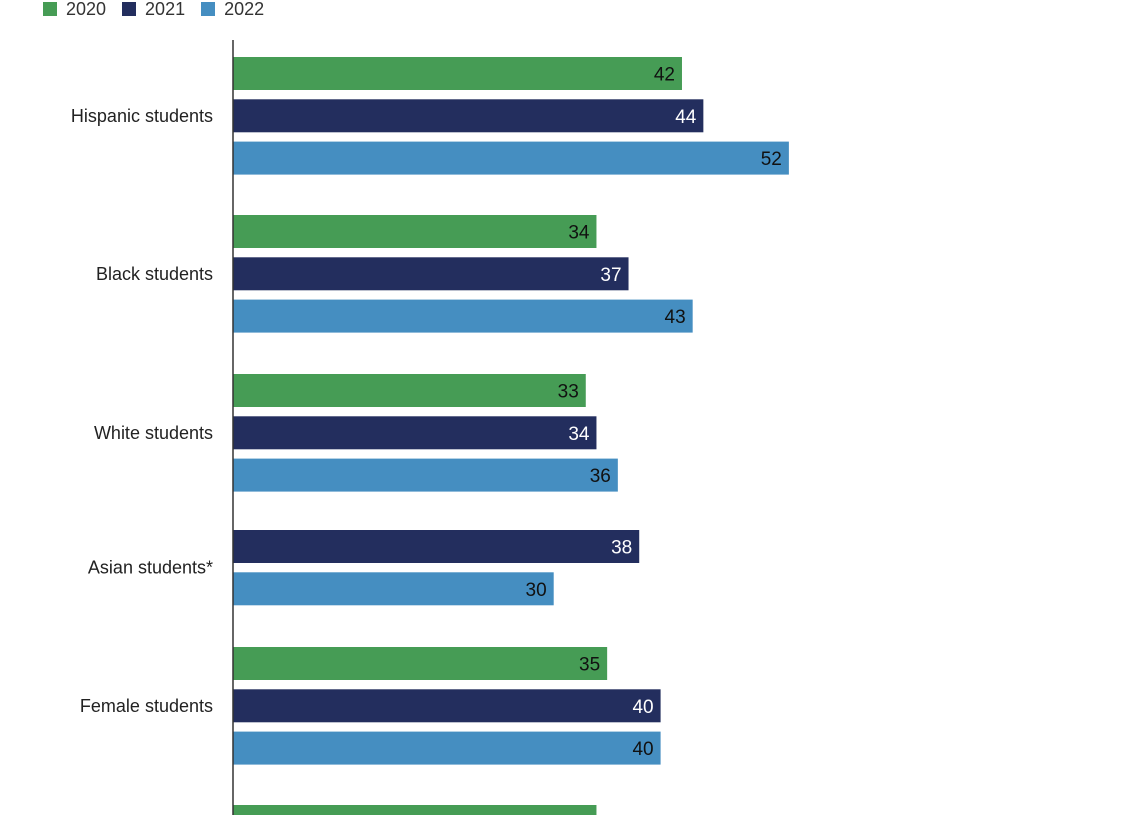  What do you see at coordinates (244, 9) in the screenshot?
I see `legend-label: 2022` at bounding box center [244, 9].